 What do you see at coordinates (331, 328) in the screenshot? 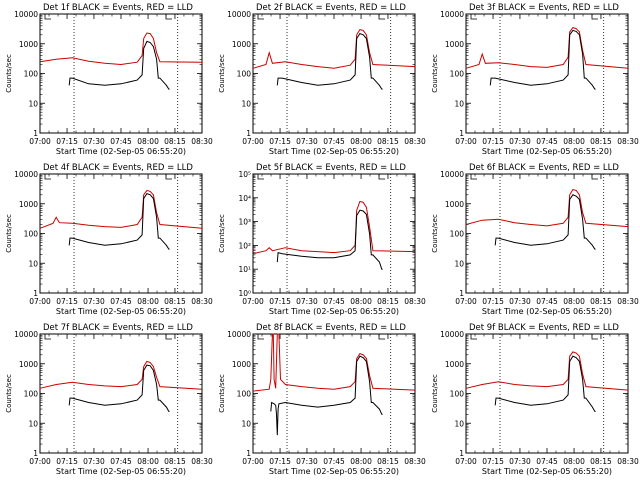
I see `chart-title: Det 8f BLACK = Events, RED = LLD` at bounding box center [331, 328].